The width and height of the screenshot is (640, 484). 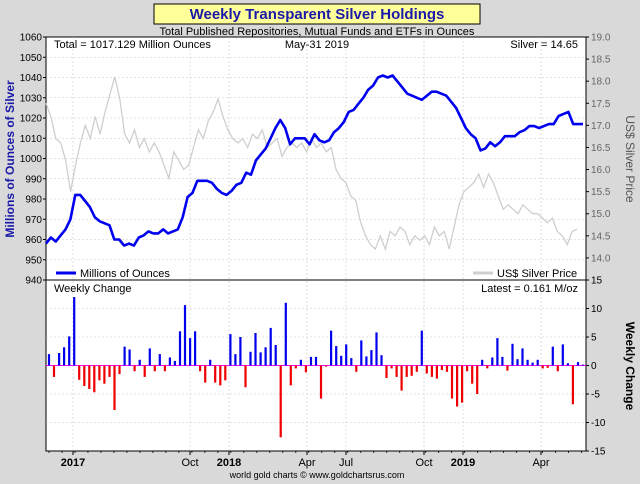 What do you see at coordinates (31, 139) in the screenshot?
I see `left-tick-label: 1010` at bounding box center [31, 139].